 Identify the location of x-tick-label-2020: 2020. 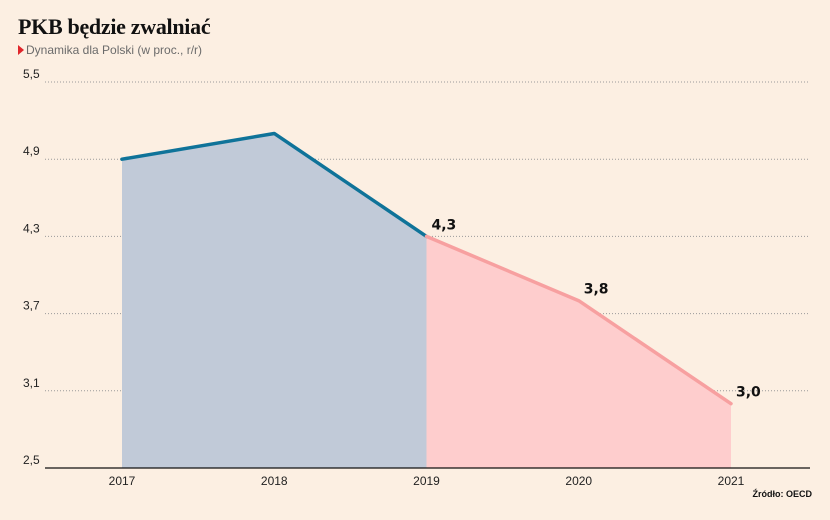
(578, 481).